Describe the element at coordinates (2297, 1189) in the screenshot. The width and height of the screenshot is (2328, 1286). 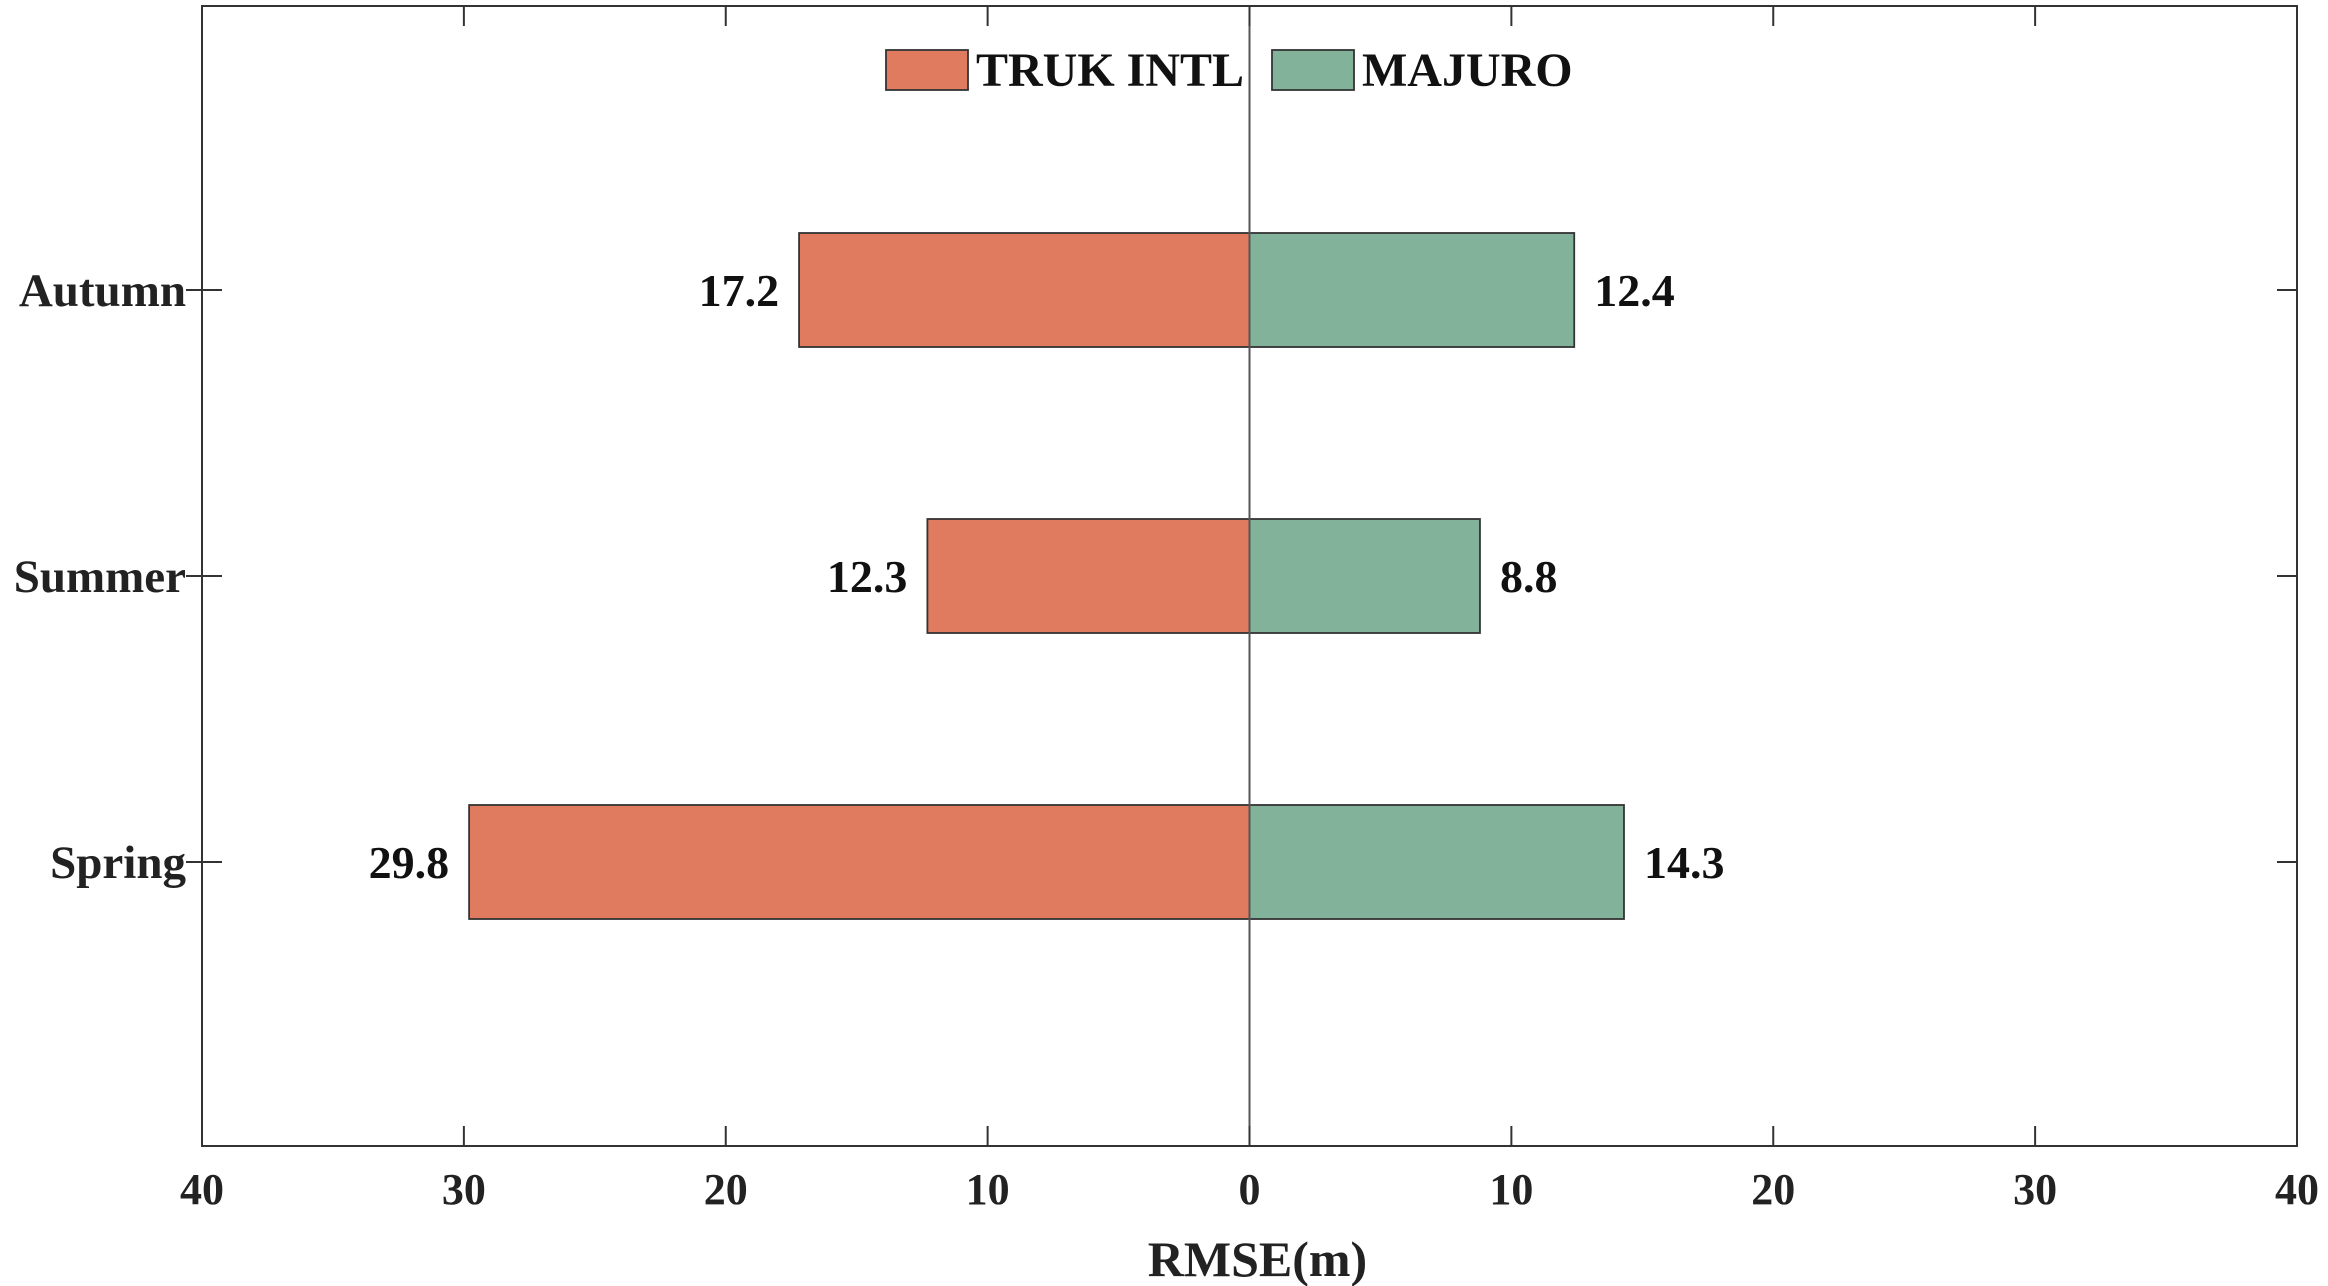
I see `x-tick-label-8: 40` at that location.